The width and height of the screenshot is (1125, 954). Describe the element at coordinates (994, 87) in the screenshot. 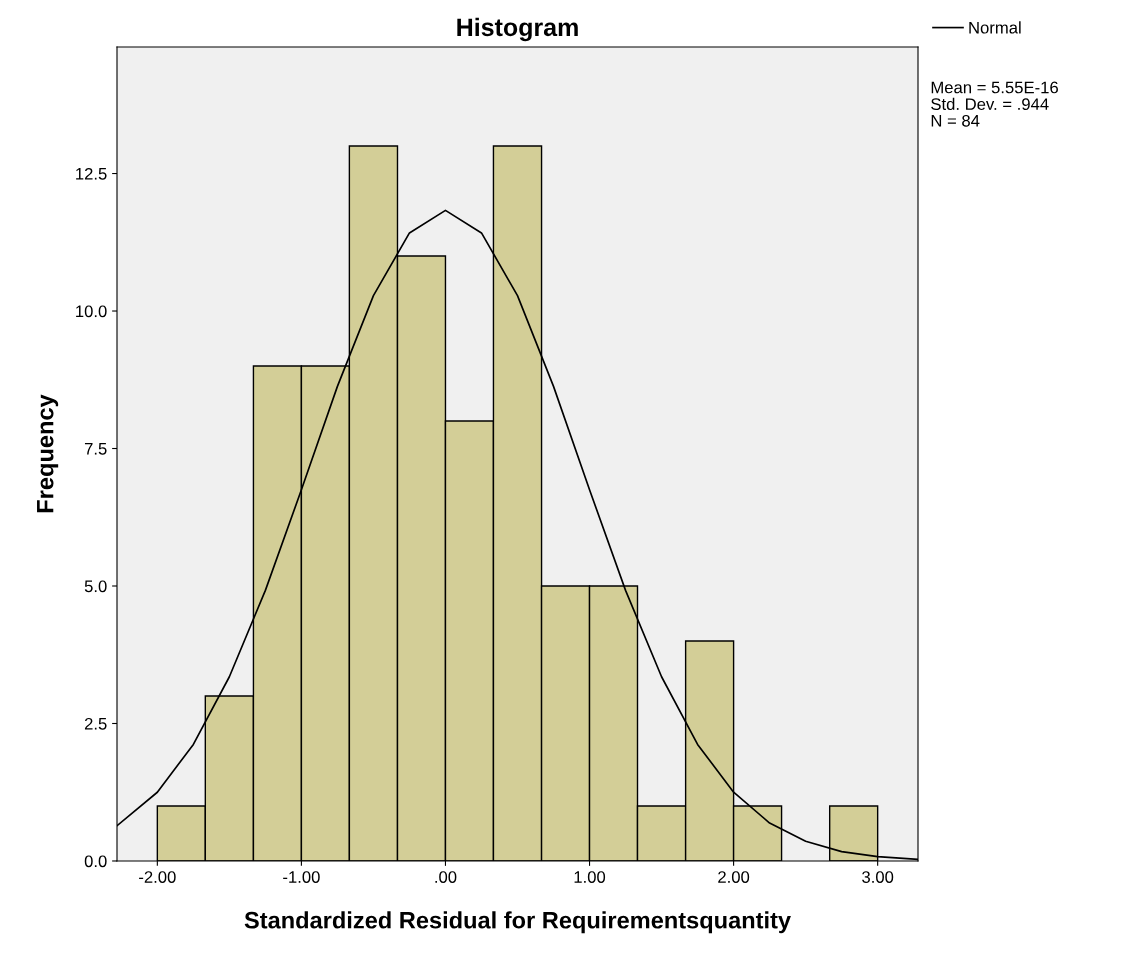

I see `text: Mean = 5.55E-16` at that location.